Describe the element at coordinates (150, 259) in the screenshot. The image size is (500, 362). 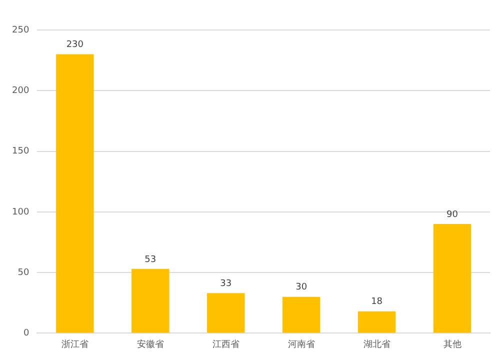
I see `data-label: 53` at that location.